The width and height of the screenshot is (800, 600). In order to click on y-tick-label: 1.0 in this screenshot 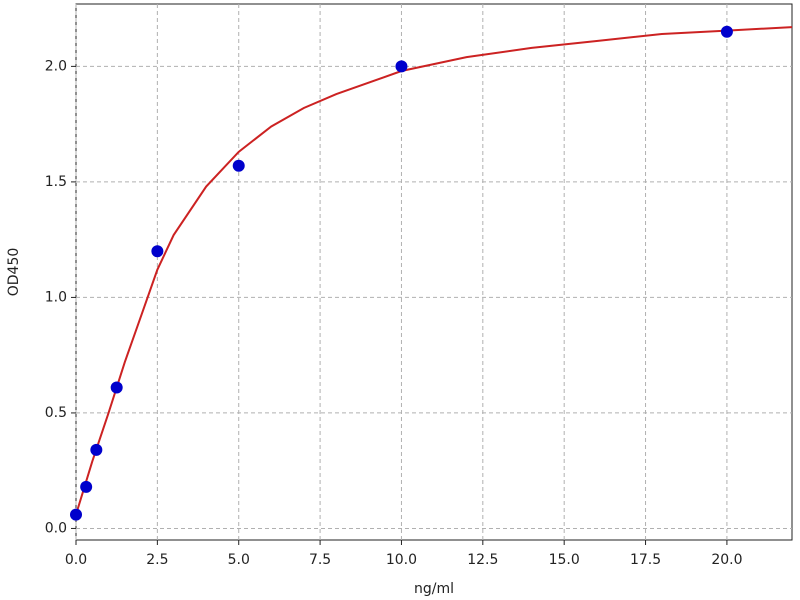, I will do `click(56, 297)`.